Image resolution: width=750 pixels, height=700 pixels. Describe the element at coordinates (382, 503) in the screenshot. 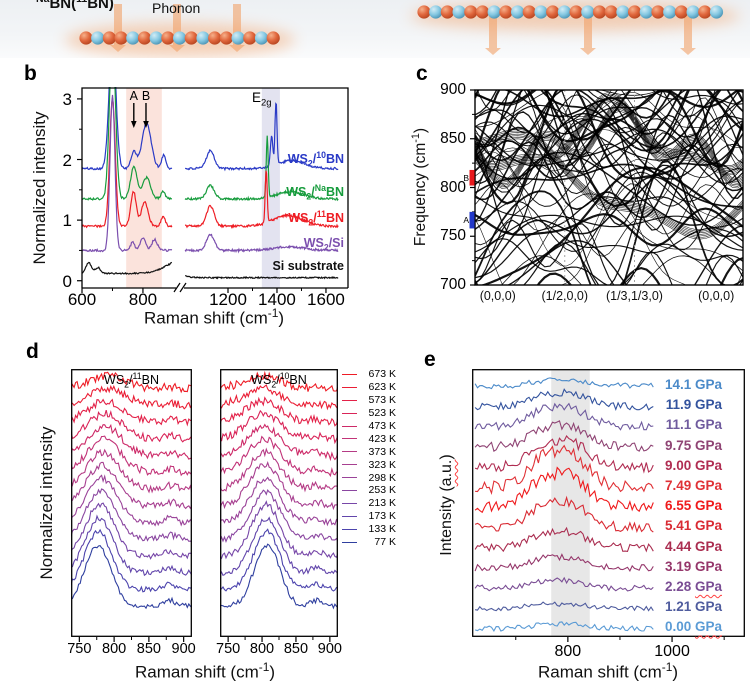

I see `legend-label: 213 K` at that location.